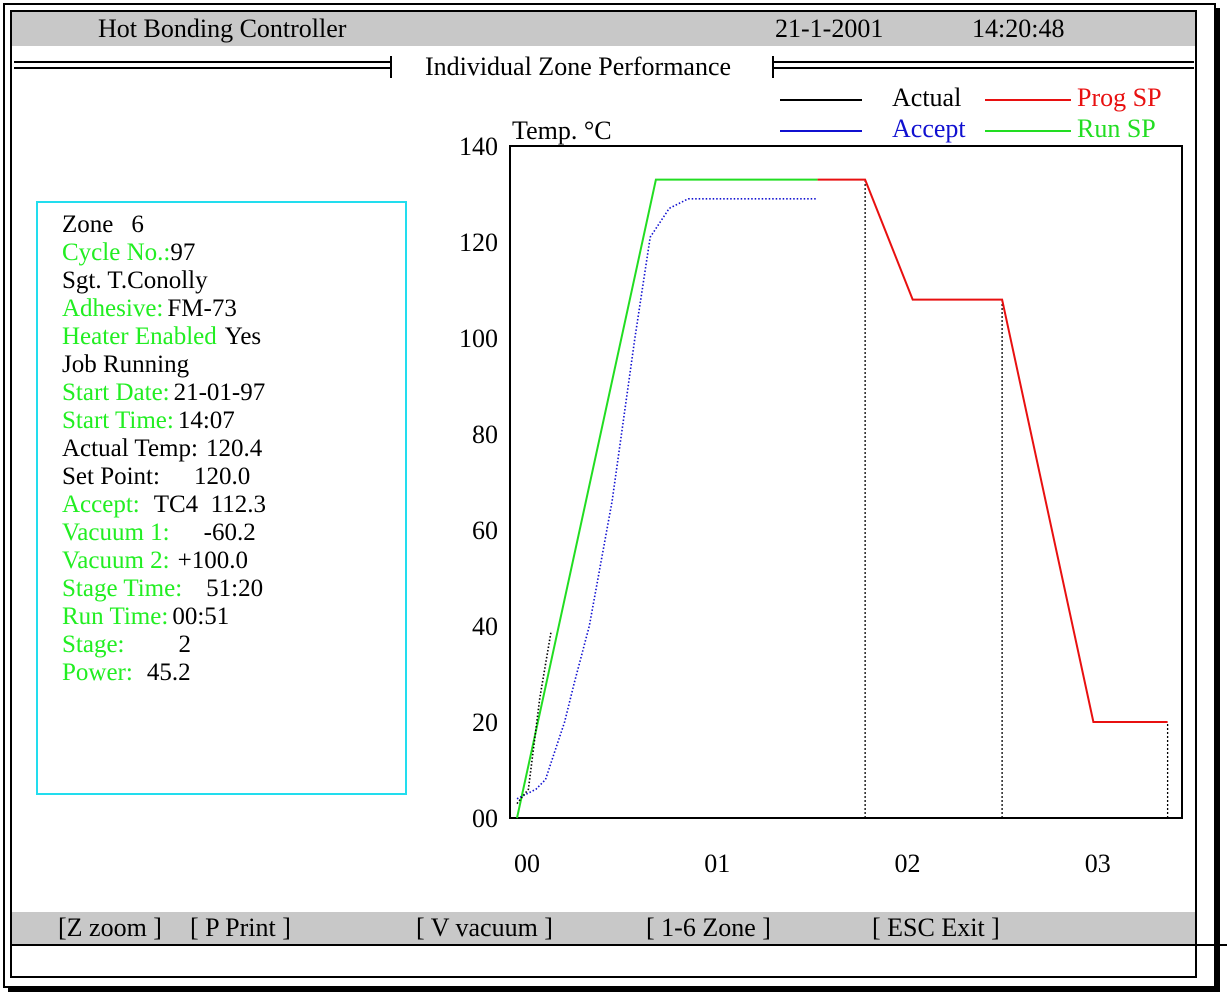 The image size is (1227, 994). I want to click on legend-actual-swatch, so click(821, 100).